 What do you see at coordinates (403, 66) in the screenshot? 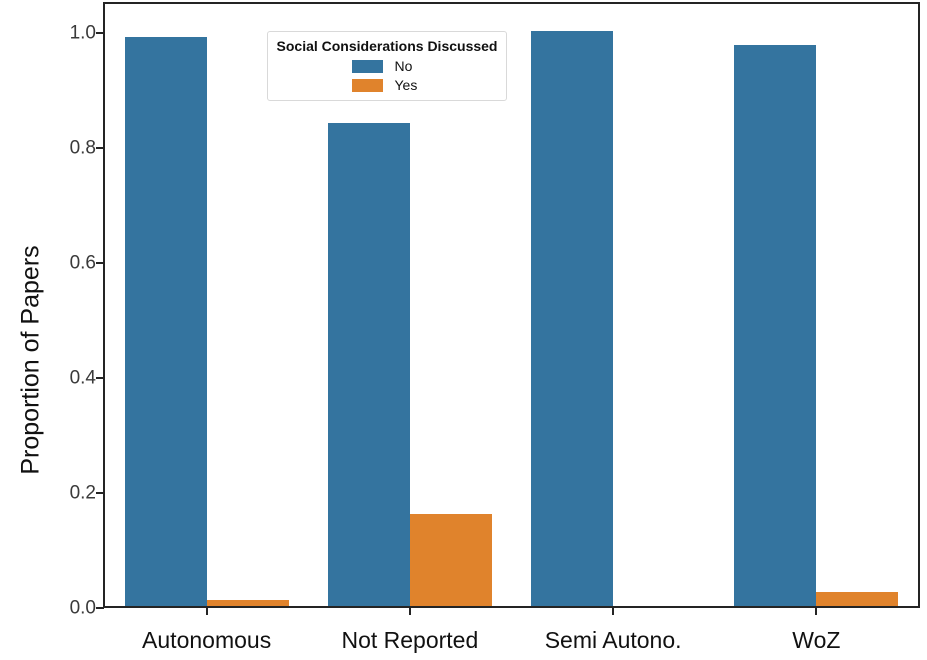
I see `legend-label-no: No` at bounding box center [403, 66].